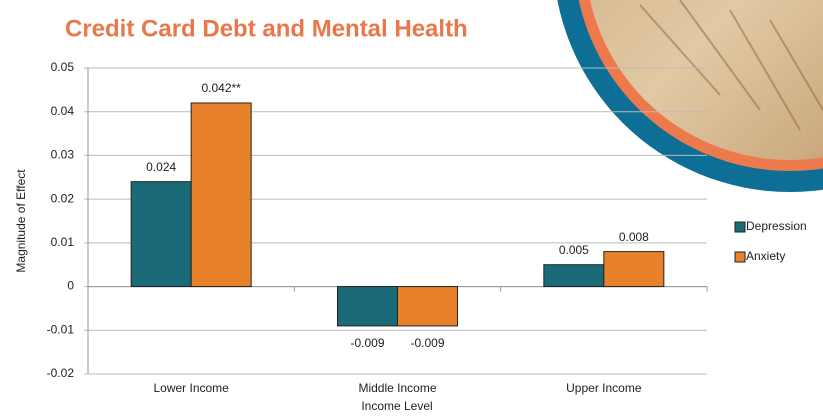 This screenshot has height=417, width=823. What do you see at coordinates (634, 237) in the screenshot?
I see `data-label: 0.008` at bounding box center [634, 237].